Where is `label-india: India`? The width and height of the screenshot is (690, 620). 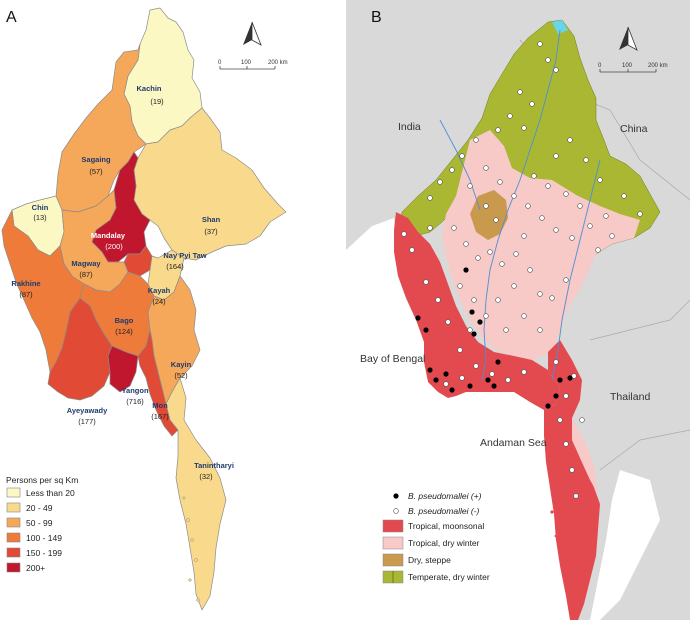 label-india: India is located at coordinates (409, 127).